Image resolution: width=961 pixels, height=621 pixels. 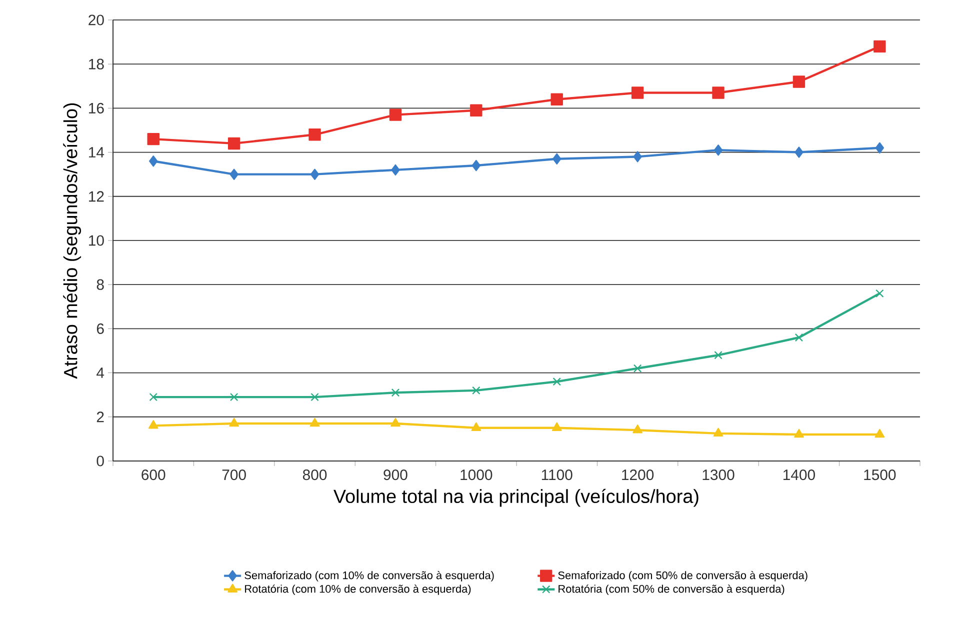 I want to click on y-tick-label: 20, so click(x=96, y=20).